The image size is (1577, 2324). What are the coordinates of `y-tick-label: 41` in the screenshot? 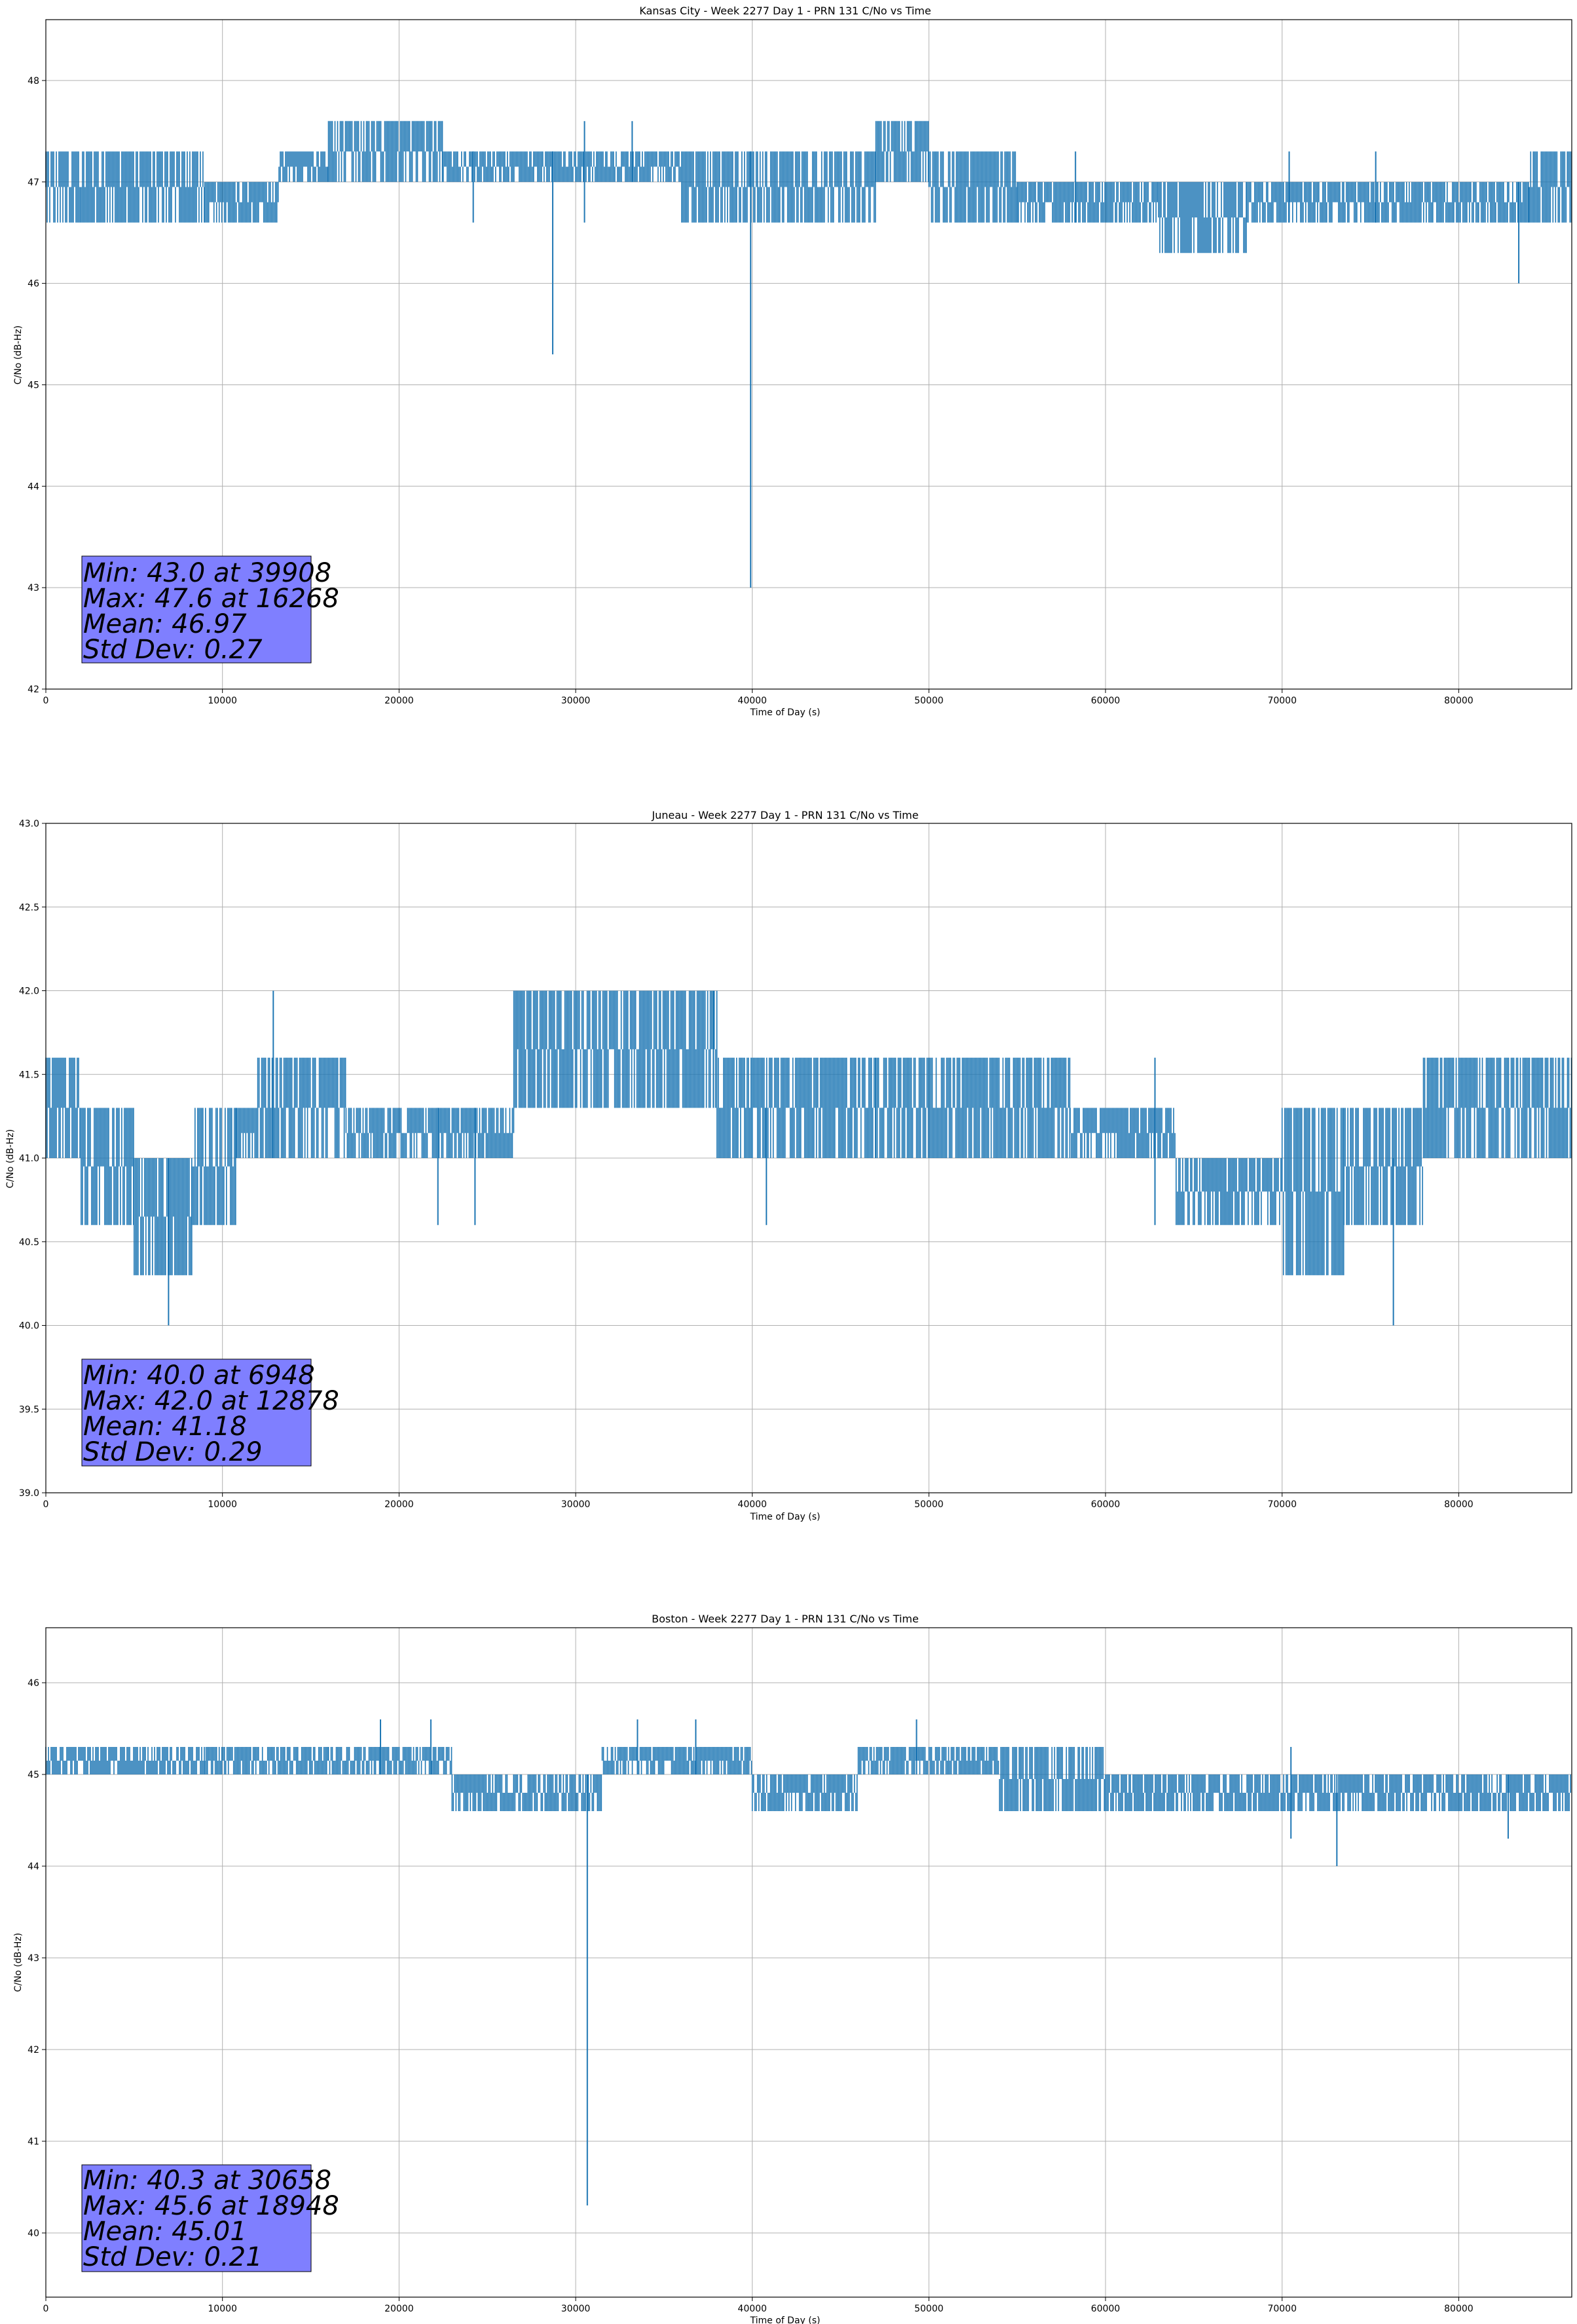 It's located at (33, 2142).